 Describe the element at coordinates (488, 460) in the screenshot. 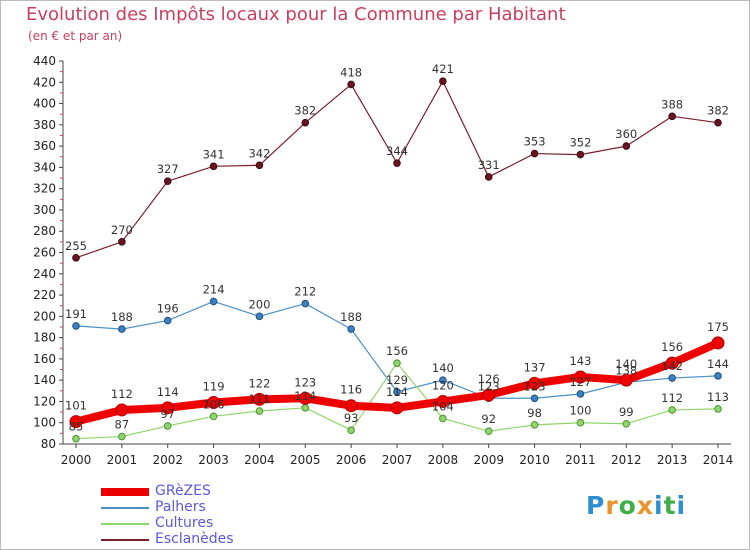

I see `x-tick-label: 2009` at that location.